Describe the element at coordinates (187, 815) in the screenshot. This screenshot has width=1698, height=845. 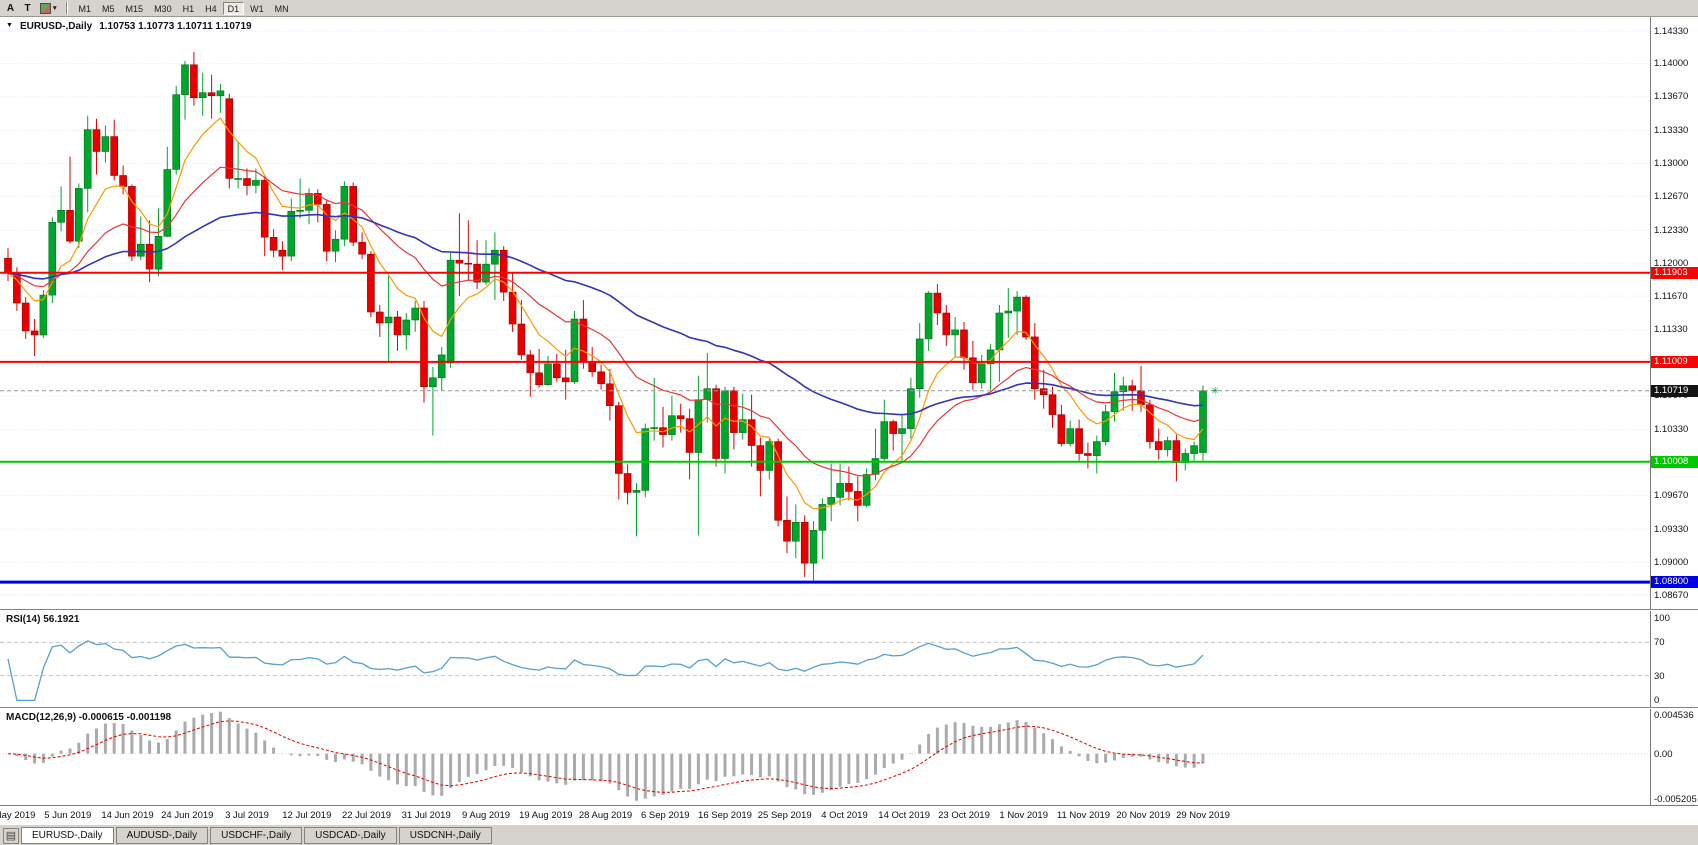
I see `date-label: 24 Jun 2019` at that location.